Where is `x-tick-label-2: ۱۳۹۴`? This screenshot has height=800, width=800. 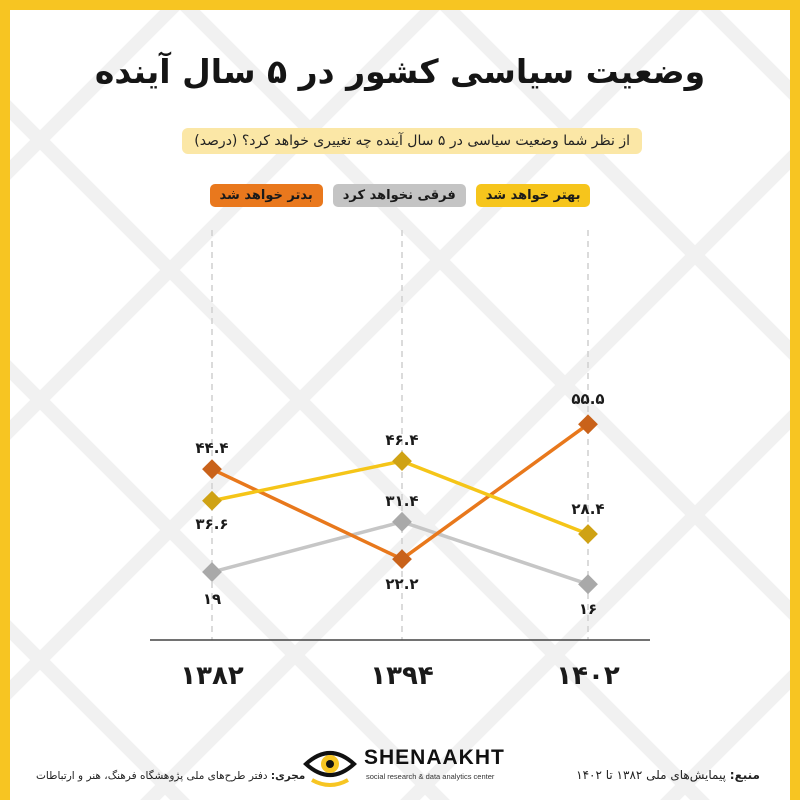
x-tick-label-2: ۱۳۹۴ is located at coordinates (401, 676).